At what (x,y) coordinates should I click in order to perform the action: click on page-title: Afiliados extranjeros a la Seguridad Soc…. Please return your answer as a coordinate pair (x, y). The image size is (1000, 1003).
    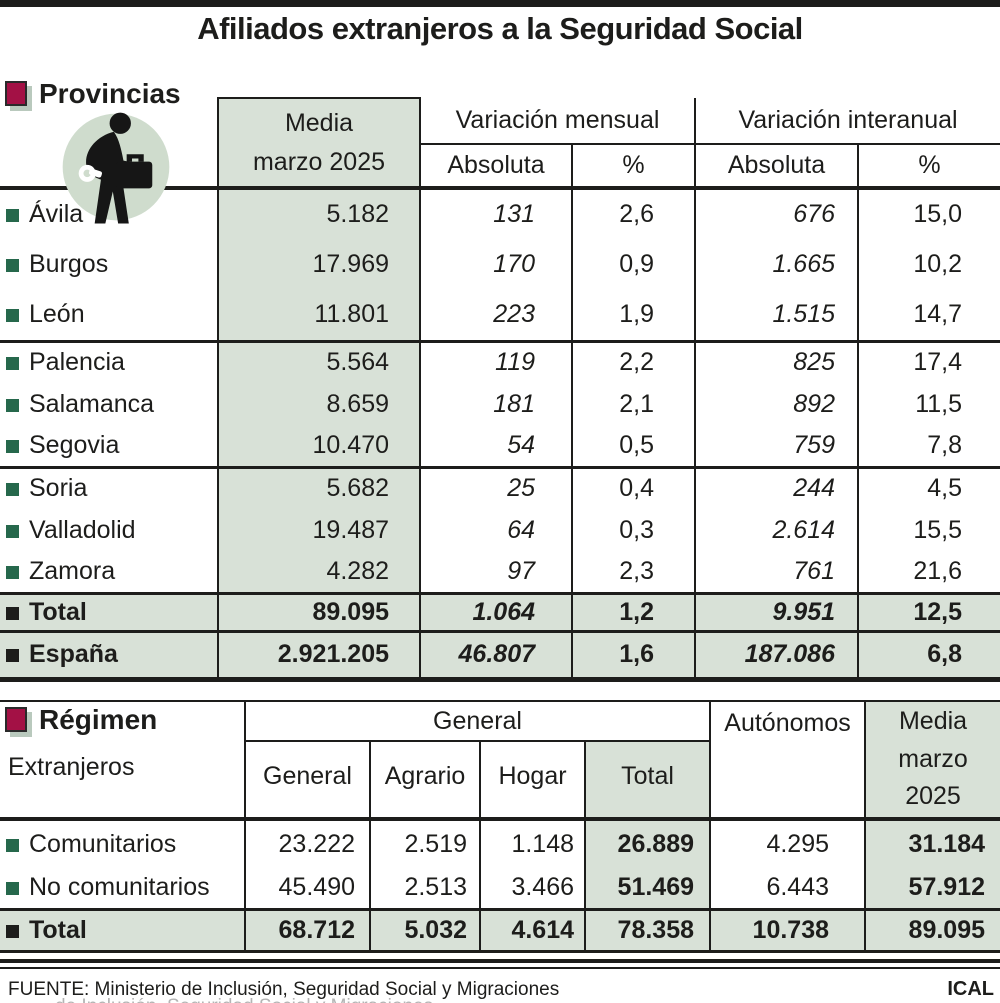
    Looking at the image, I should click on (500, 28).